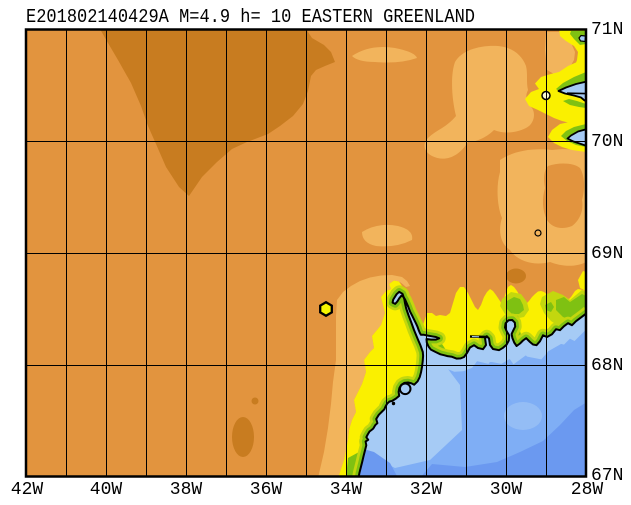  What do you see at coordinates (186, 490) in the screenshot?
I see `svg-text: 38W` at bounding box center [186, 490].